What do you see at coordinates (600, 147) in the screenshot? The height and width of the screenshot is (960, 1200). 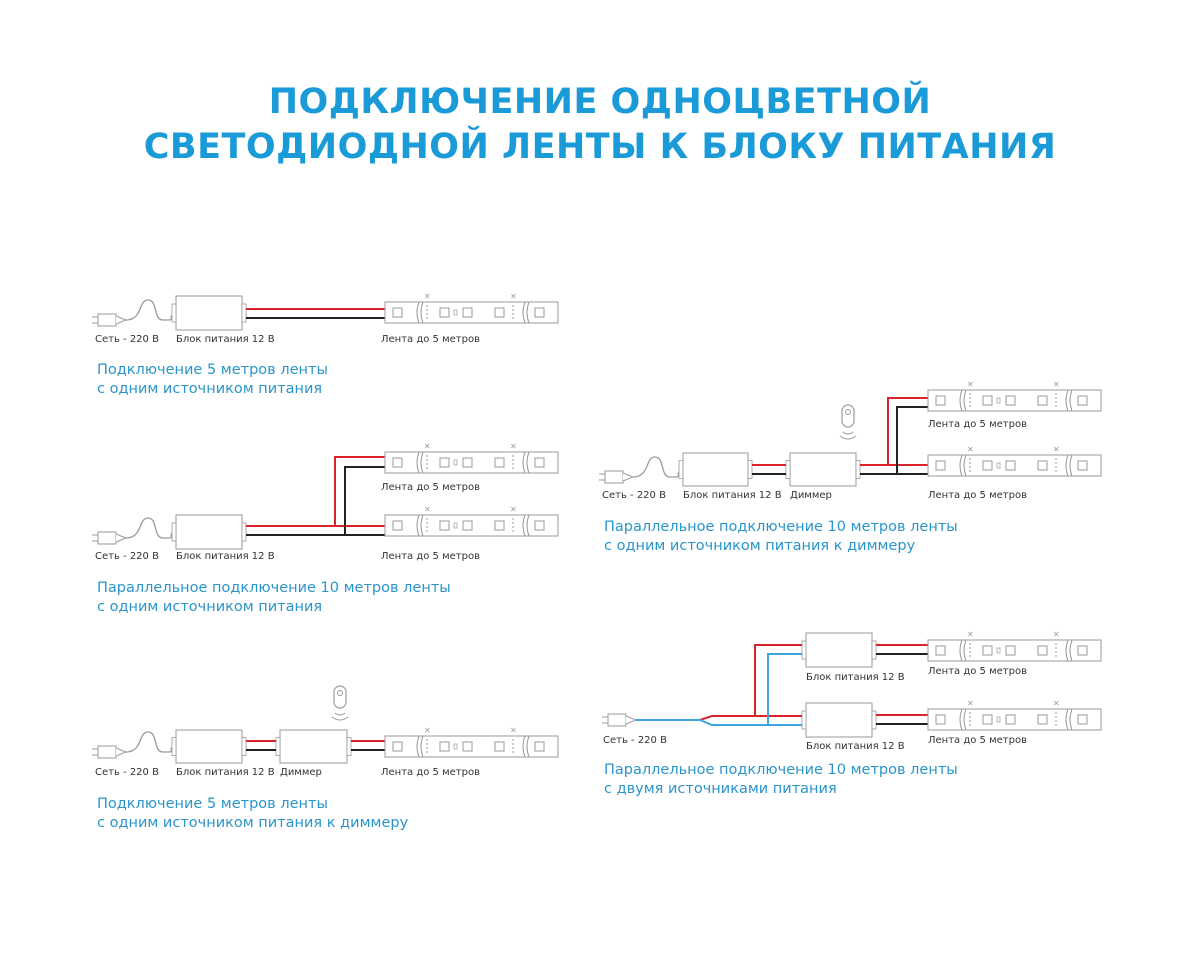 I see `title-line-2: СВЕТОДИОДНОЙ ЛЕНТЫ К БЛОКУ ПИТАНИЯ` at bounding box center [600, 147].